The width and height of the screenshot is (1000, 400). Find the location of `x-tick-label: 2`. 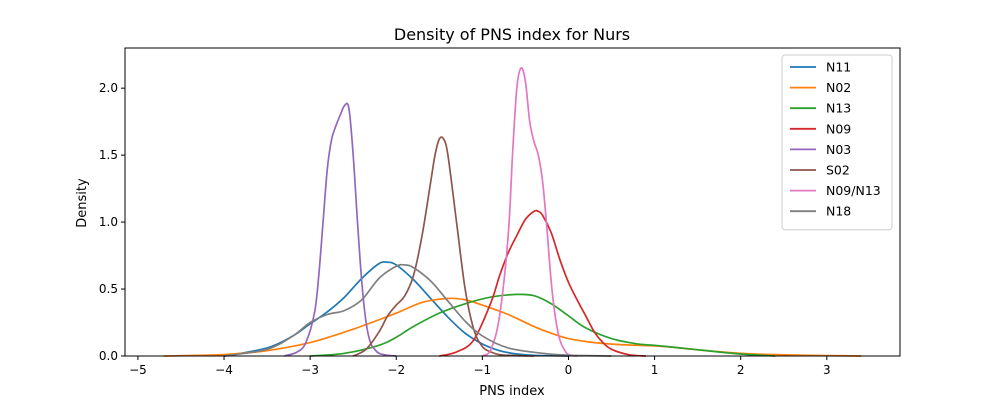

x-tick-label: 2 is located at coordinates (741, 370).